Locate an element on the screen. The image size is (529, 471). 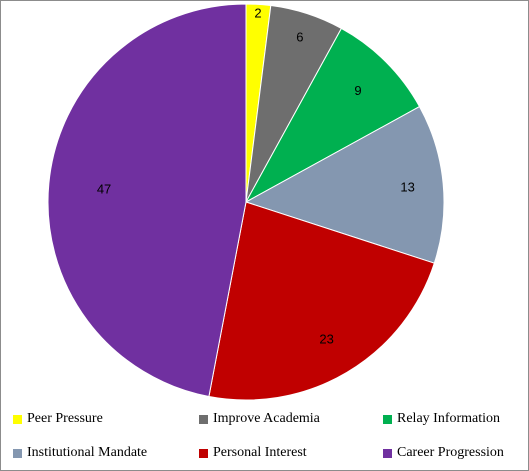
legend-label: Personal Interest is located at coordinates (260, 452).